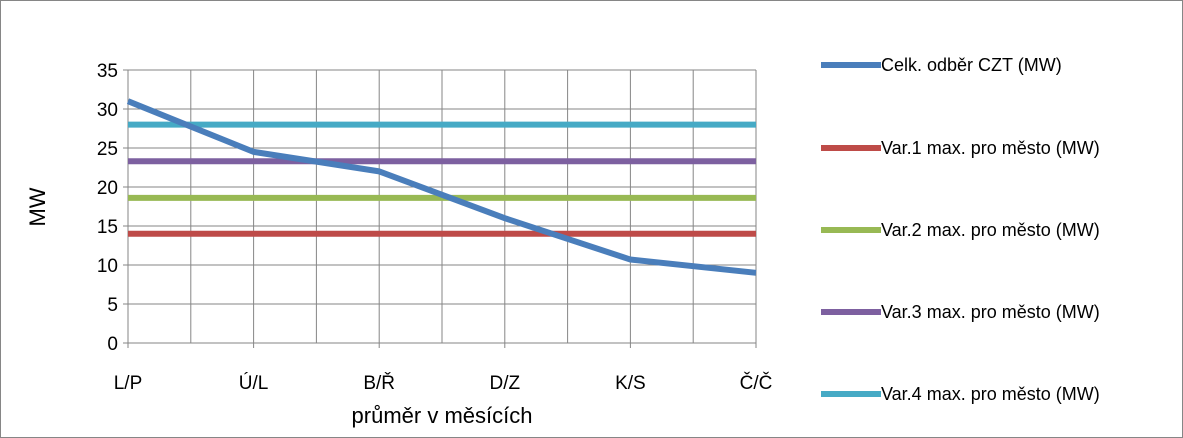 The height and width of the screenshot is (438, 1183). I want to click on legend-label: Var.1 max. pro město (MW), so click(990, 148).